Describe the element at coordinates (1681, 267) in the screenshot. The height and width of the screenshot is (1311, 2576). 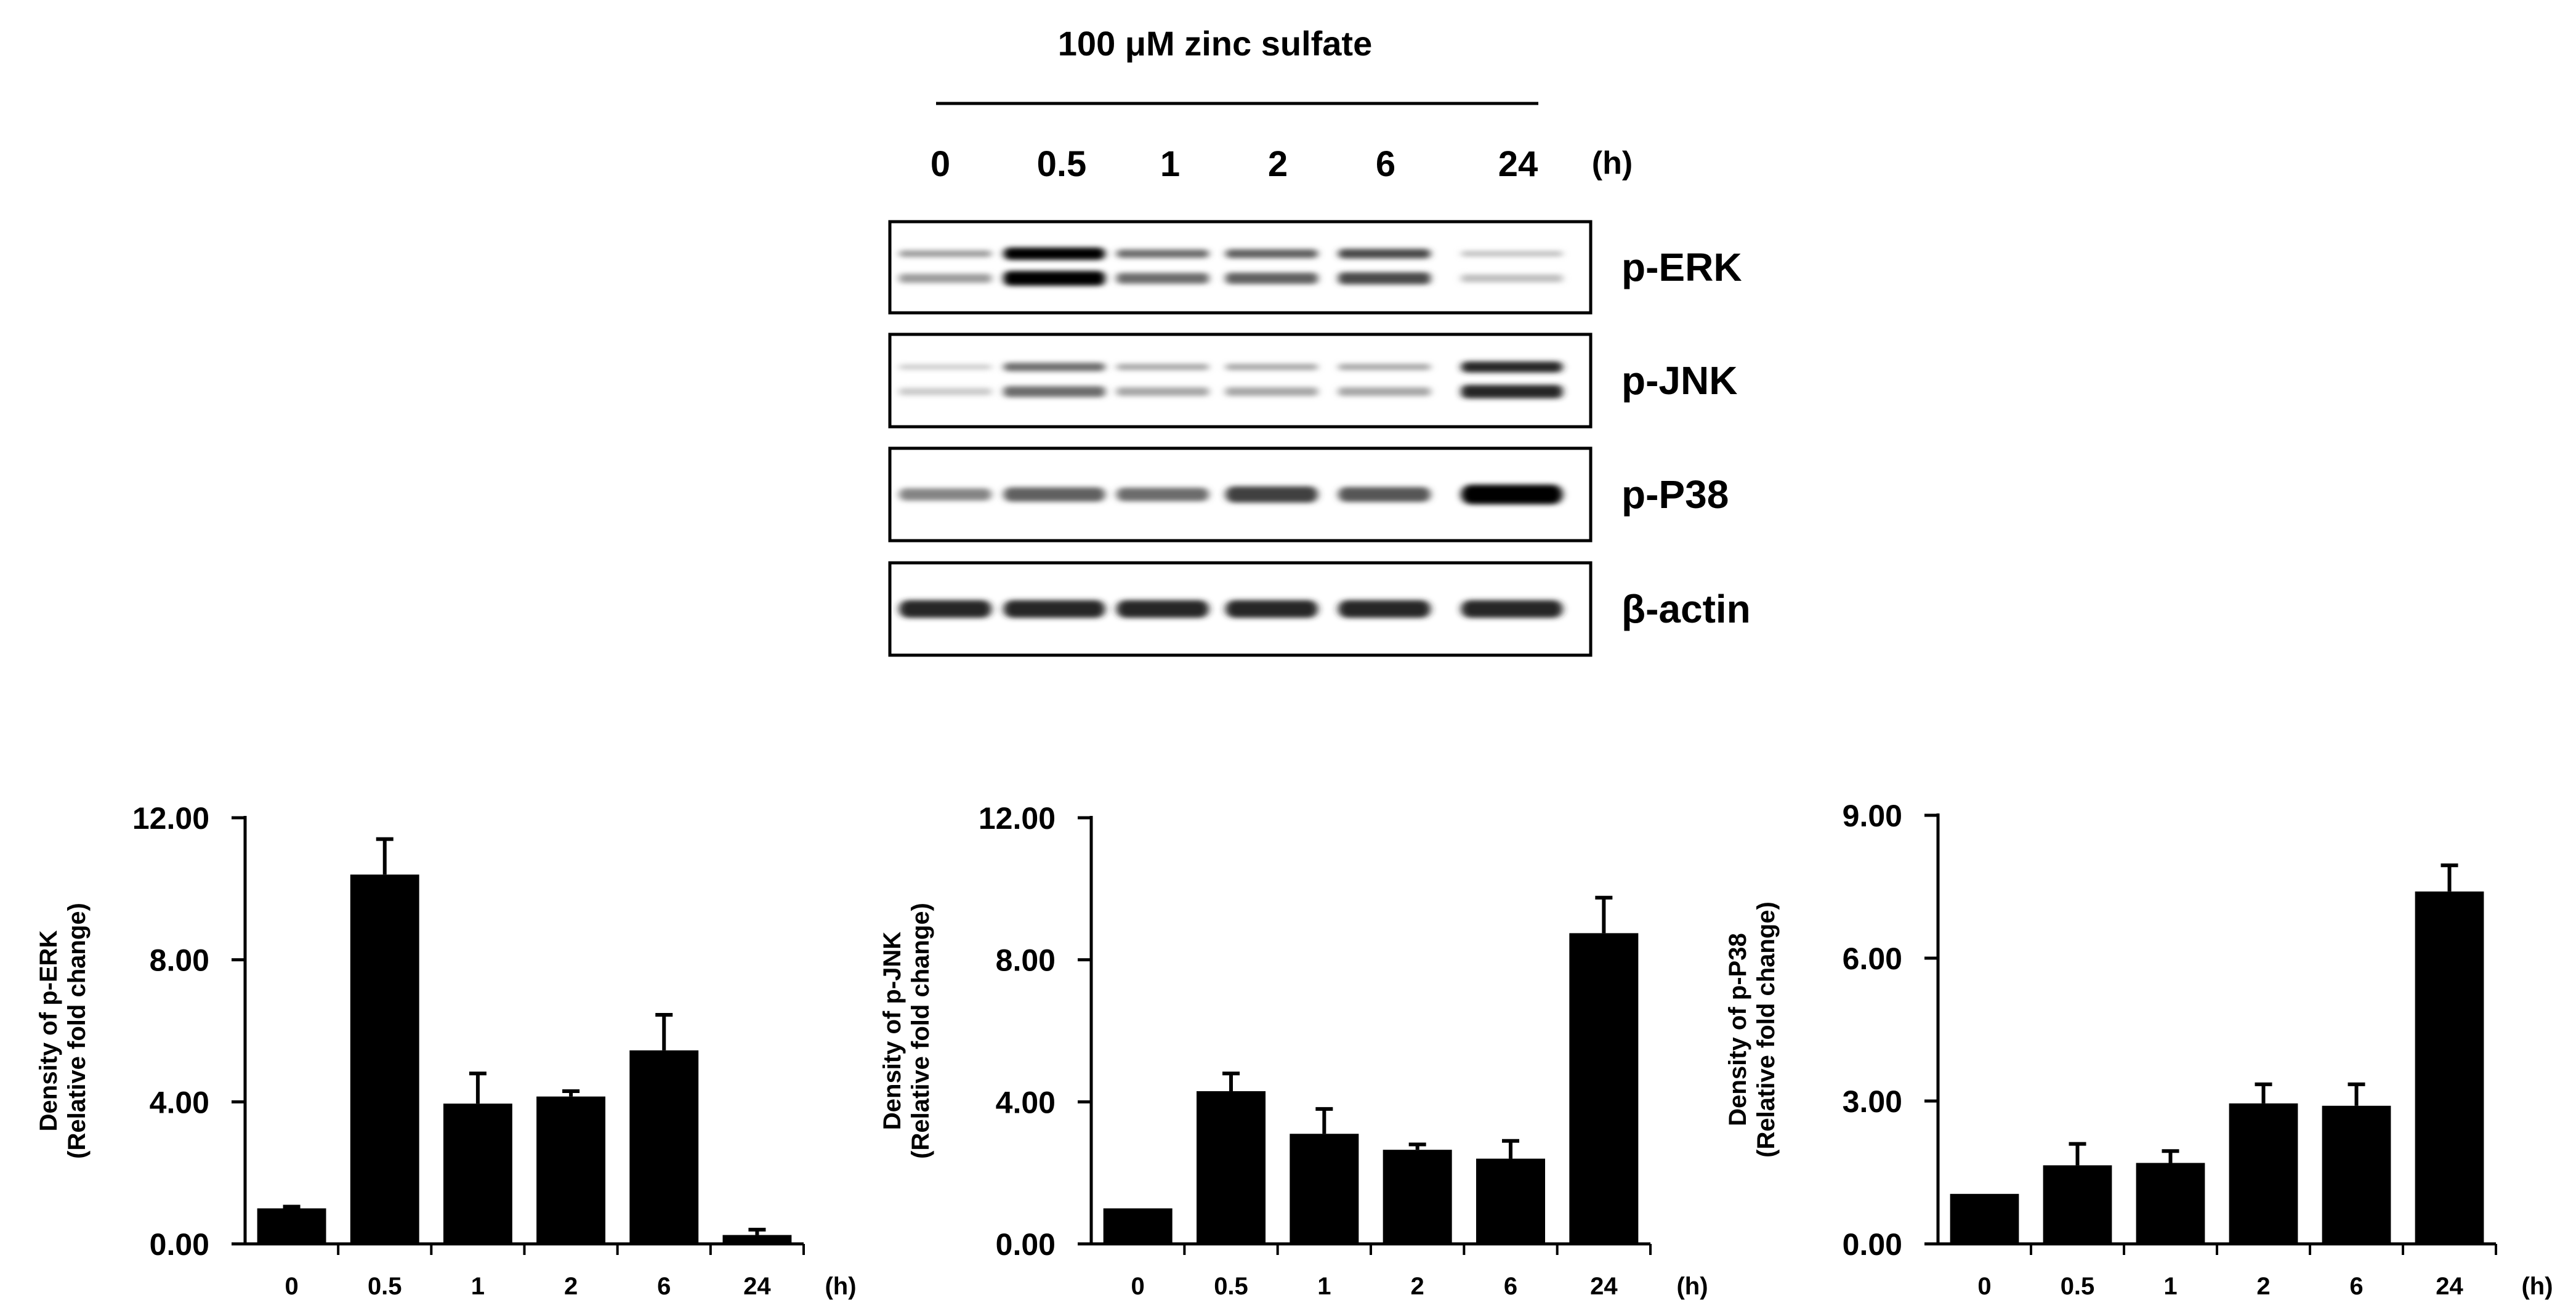
I see `blot-panel-label: p-ERK` at that location.